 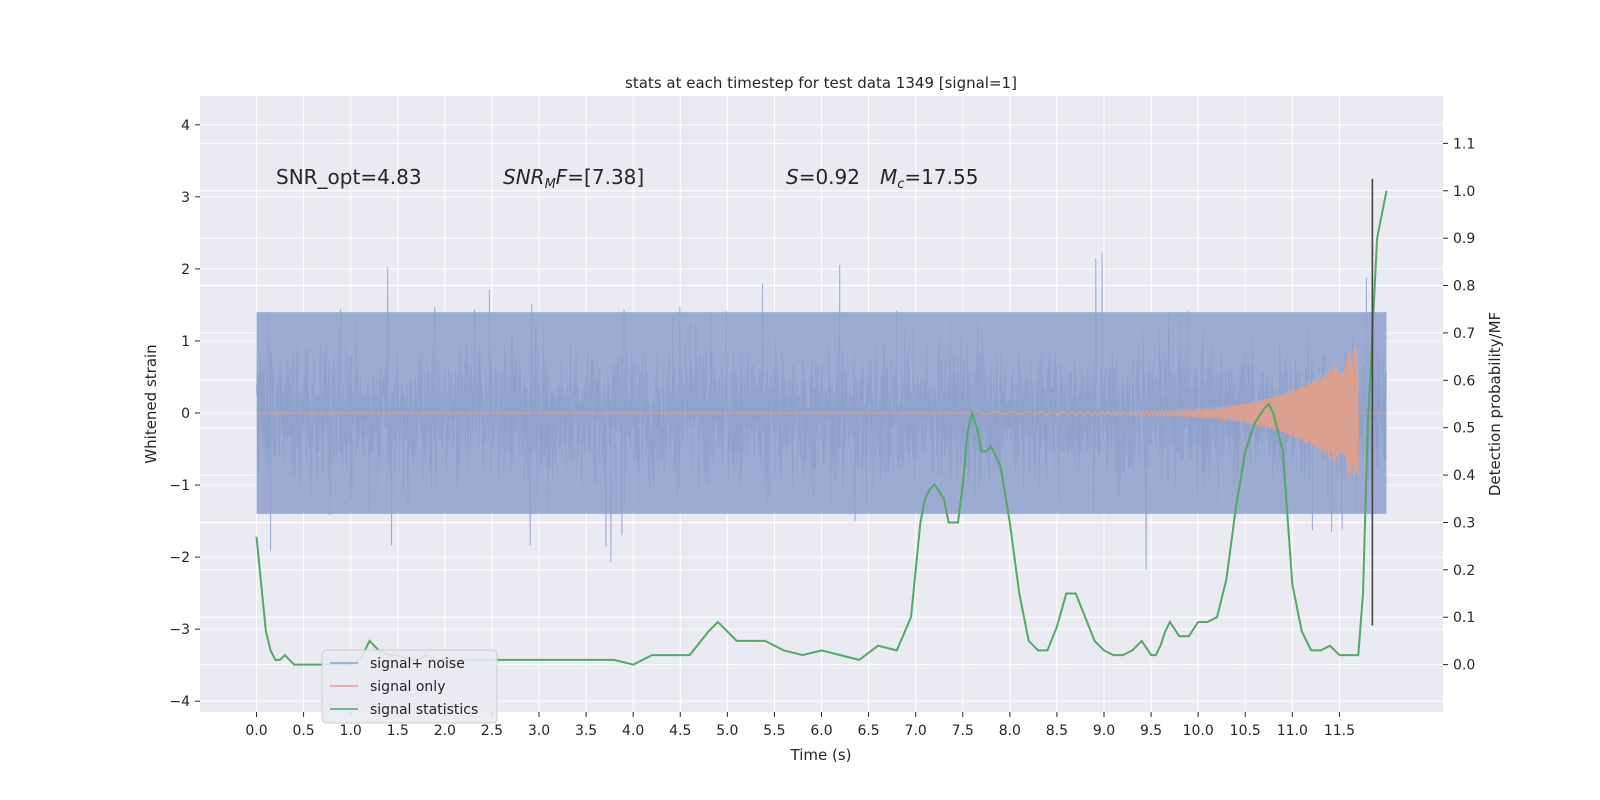 What do you see at coordinates (303, 731) in the screenshot?
I see `x-tick-label: 0.5` at bounding box center [303, 731].